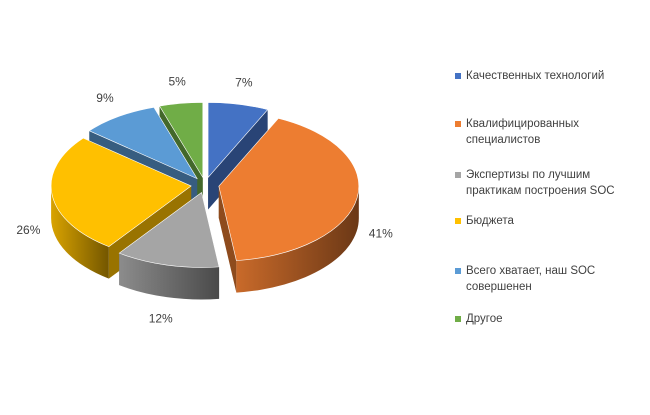 This screenshot has height=415, width=650. I want to click on legend-label-3: Бюджета, so click(490, 221).